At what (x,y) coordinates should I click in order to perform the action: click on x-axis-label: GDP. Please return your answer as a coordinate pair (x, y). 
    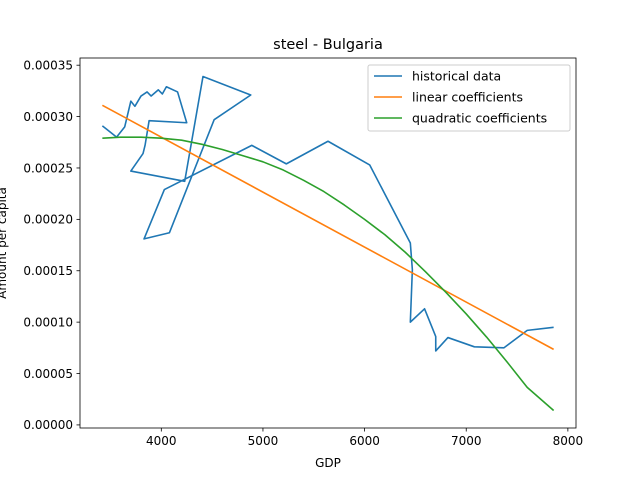
    Looking at the image, I should click on (328, 463).